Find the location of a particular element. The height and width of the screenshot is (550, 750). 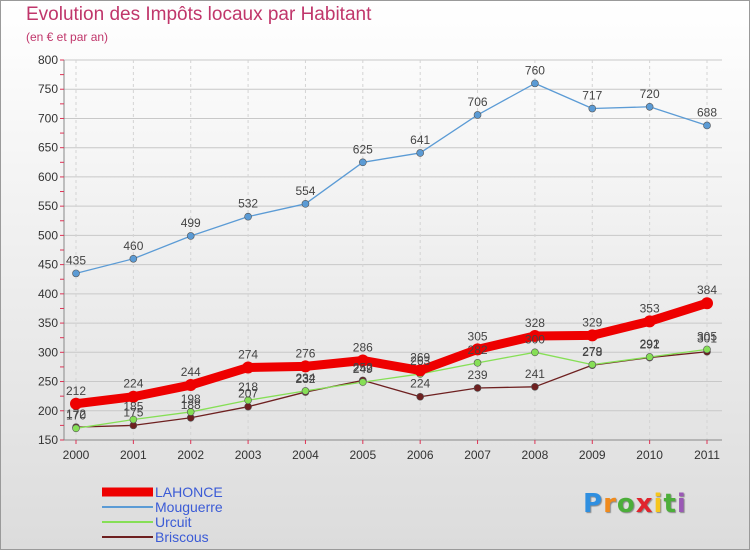

chart-title: Evolution des Impôts locaux par Habitant is located at coordinates (199, 14).